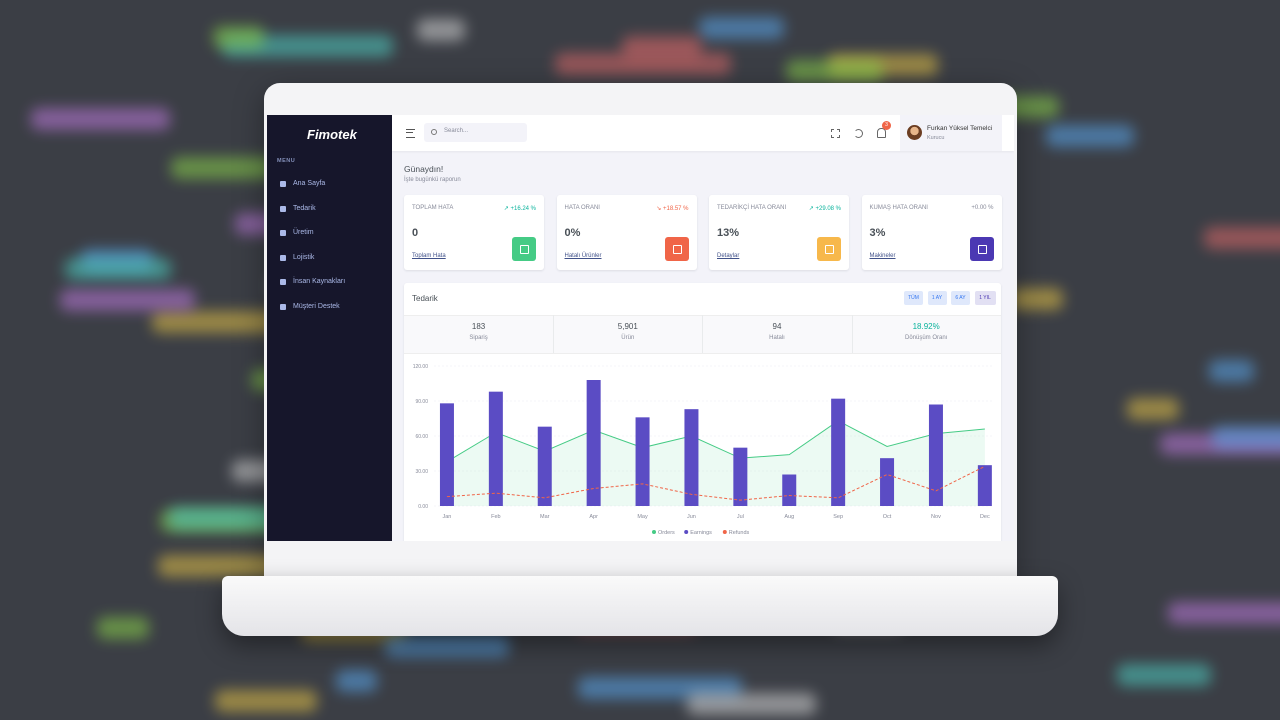 This screenshot has height=720, width=1280. What do you see at coordinates (642, 517) in the screenshot?
I see `x-tick-label: May` at bounding box center [642, 517].